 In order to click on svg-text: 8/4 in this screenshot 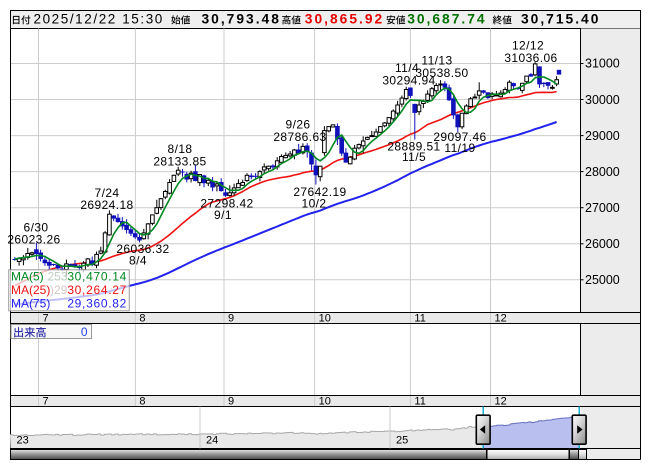, I will do `click(138, 261)`.